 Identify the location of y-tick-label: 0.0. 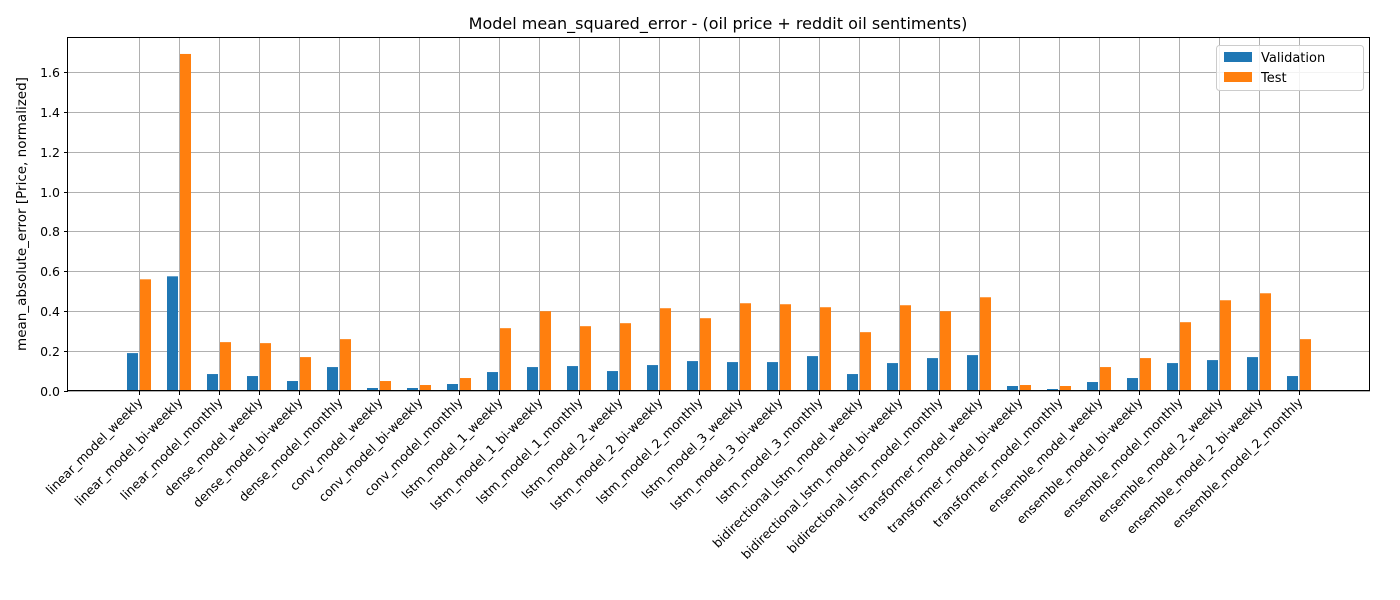
(50, 391).